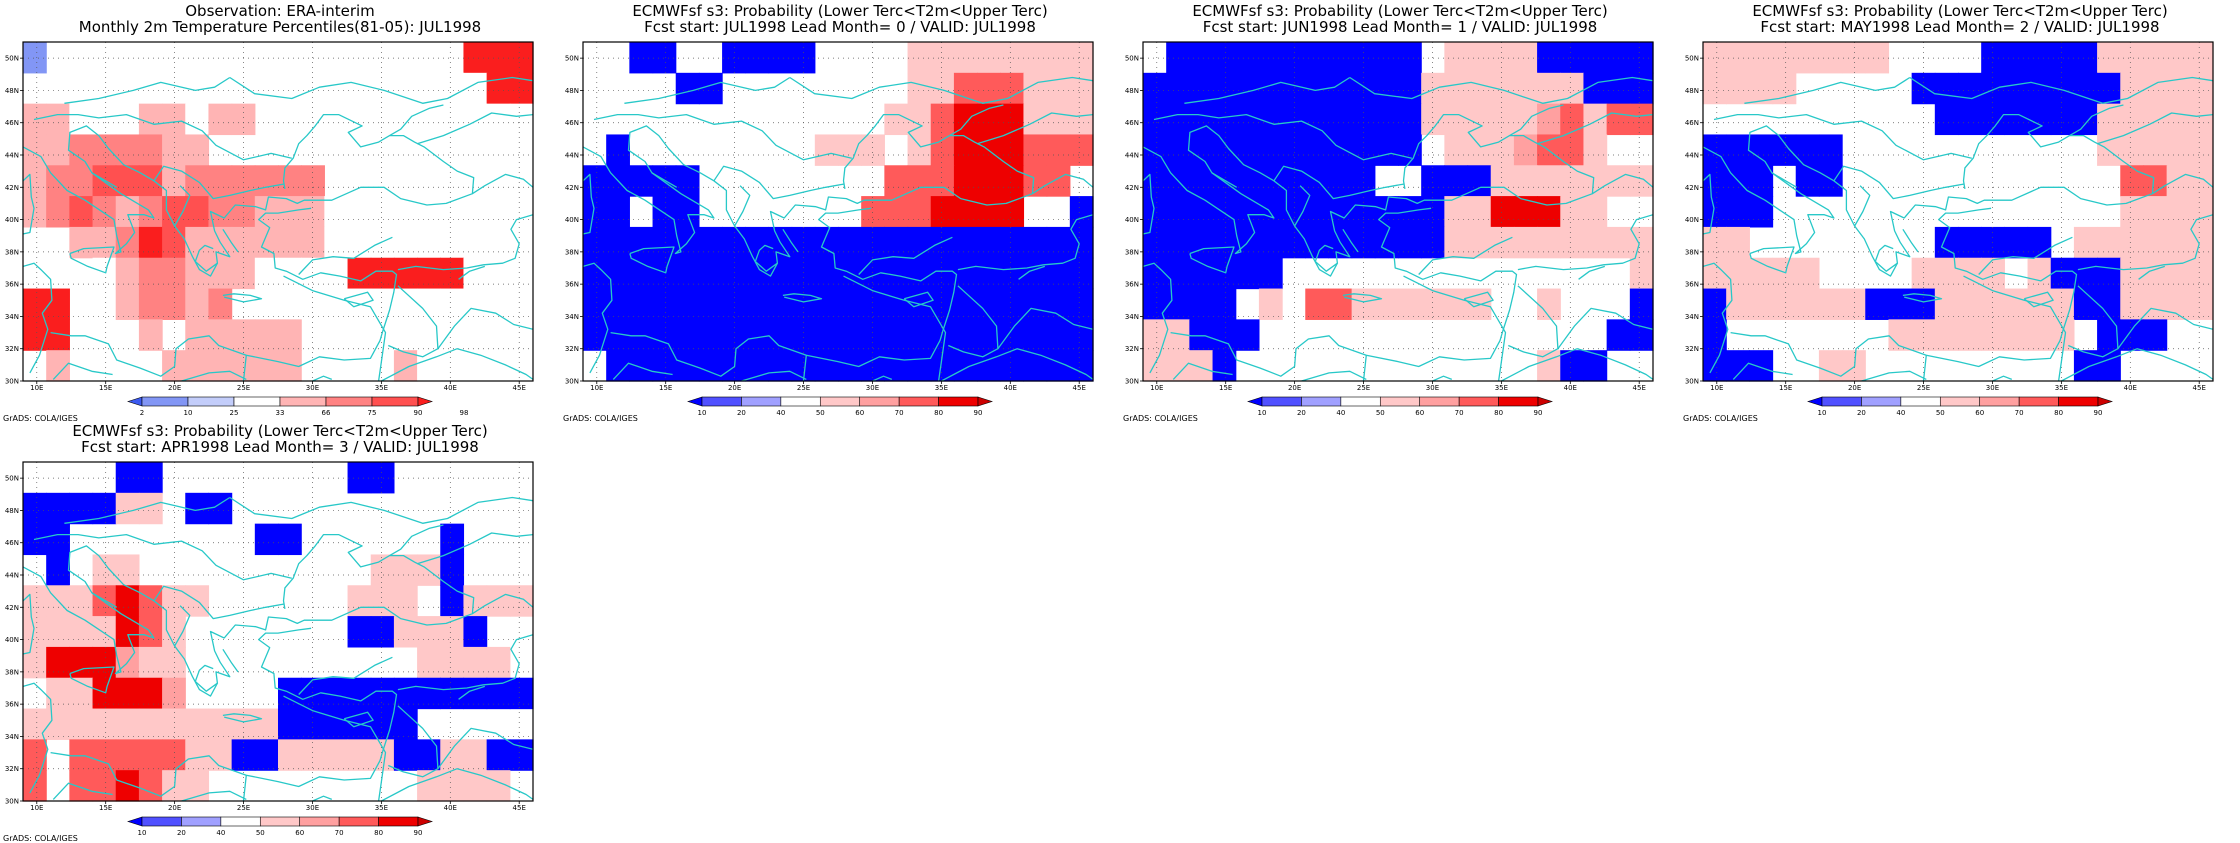 The height and width of the screenshot is (843, 2240). Describe the element at coordinates (312, 388) in the screenshot. I see `lon-tick-label: 30E` at that location.